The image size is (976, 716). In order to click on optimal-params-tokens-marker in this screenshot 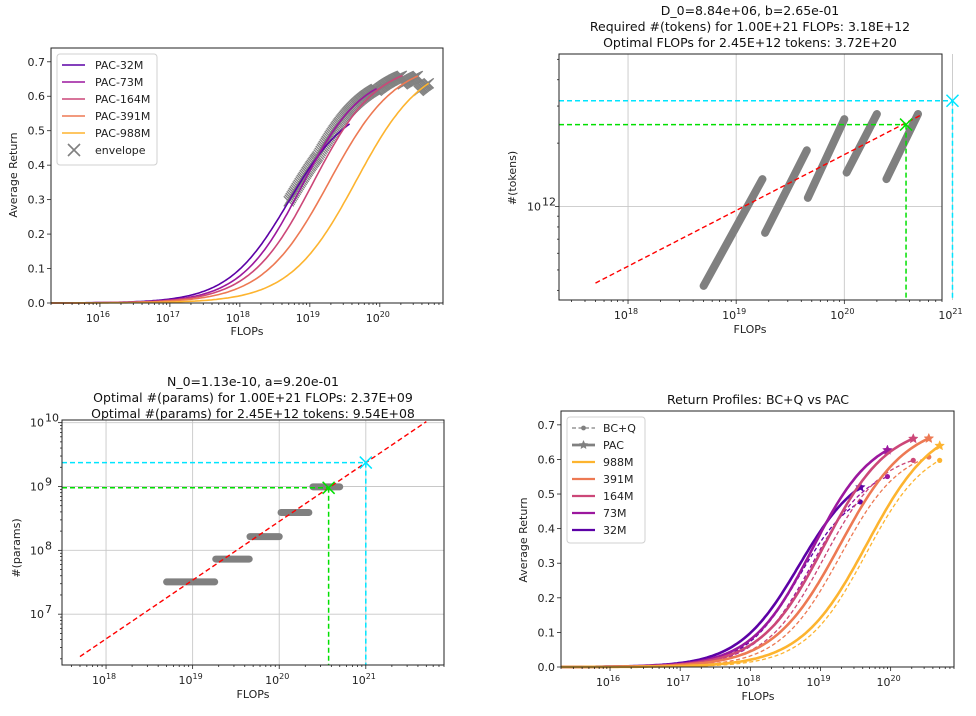, I will do `click(329, 488)`.